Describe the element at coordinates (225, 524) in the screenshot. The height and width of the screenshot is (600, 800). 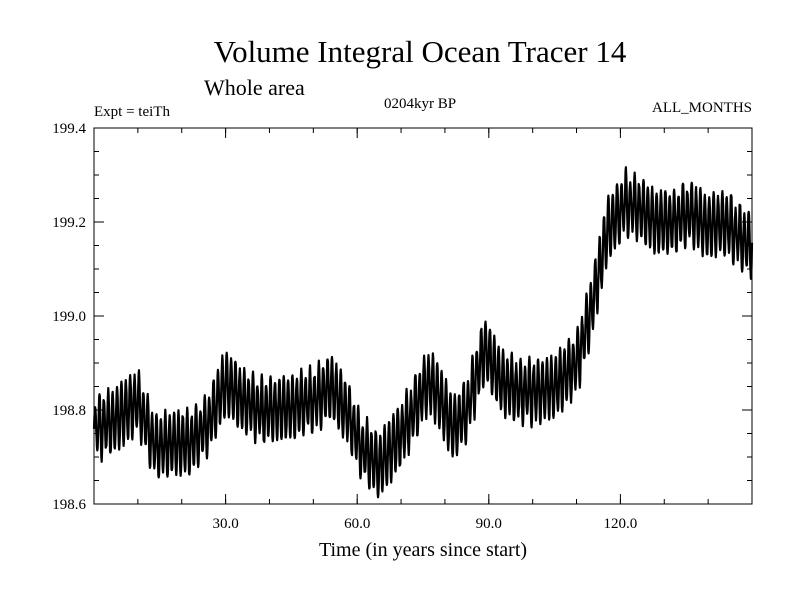
I see `x-tick-label: 30.0` at that location.